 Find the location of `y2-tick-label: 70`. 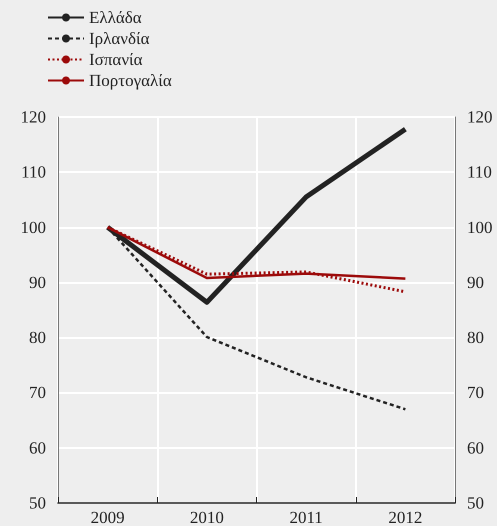

y2-tick-label: 70 is located at coordinates (475, 392).